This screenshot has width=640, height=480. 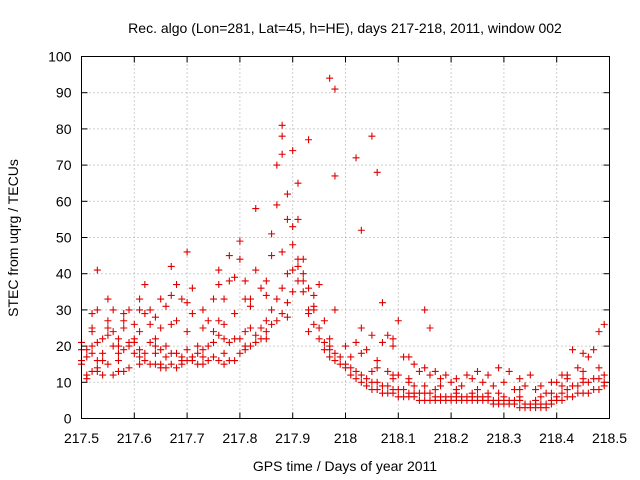 I want to click on y-tick-labels: 0 10 20 30 40 50 60 70 80 90 100, so click(x=60, y=238).